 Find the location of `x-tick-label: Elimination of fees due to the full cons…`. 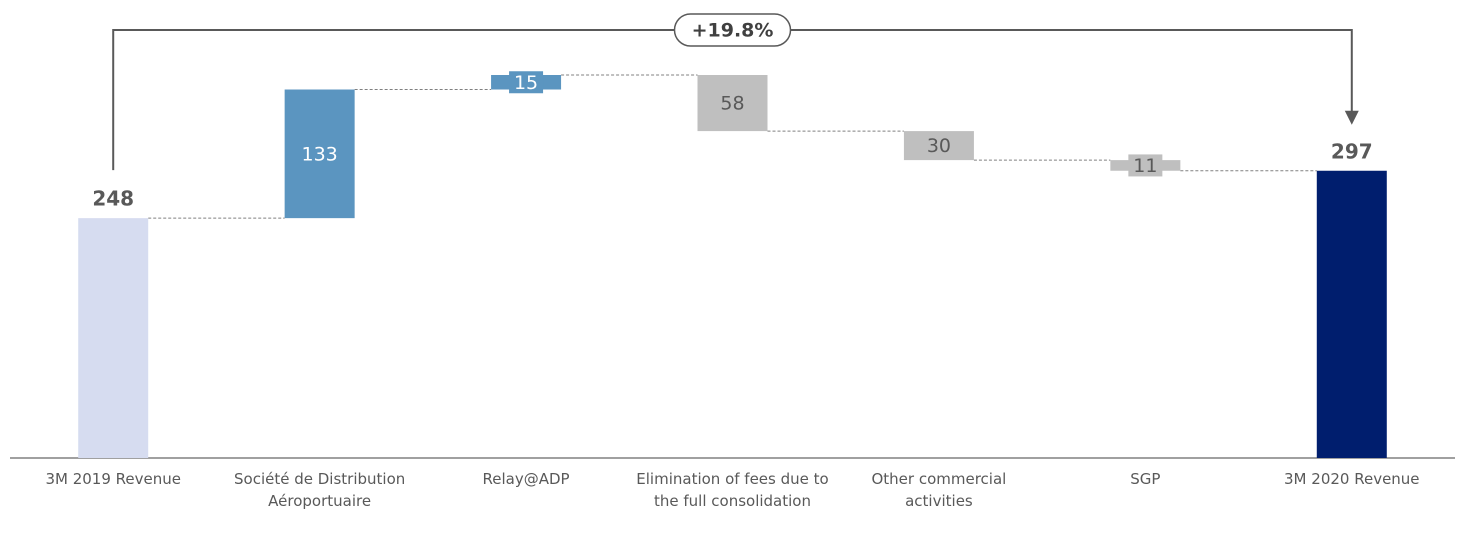

x-tick-label: Elimination of fees due to the full cons… is located at coordinates (732, 490).